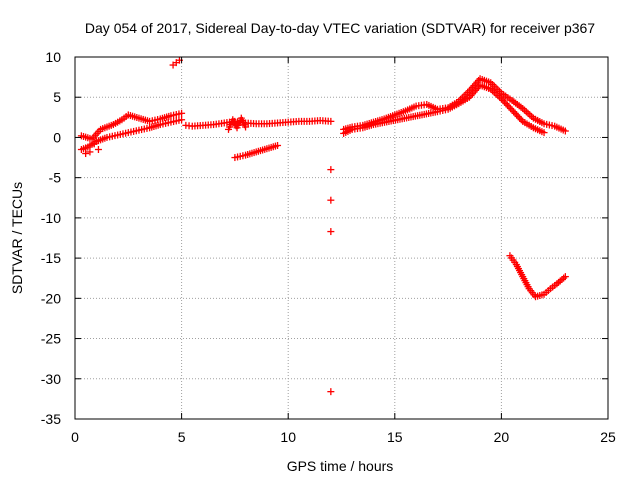 Image resolution: width=640 pixels, height=480 pixels. Describe the element at coordinates (343, 437) in the screenshot. I see `x-tick-labels: 0 5 10 15 20 25` at that location.